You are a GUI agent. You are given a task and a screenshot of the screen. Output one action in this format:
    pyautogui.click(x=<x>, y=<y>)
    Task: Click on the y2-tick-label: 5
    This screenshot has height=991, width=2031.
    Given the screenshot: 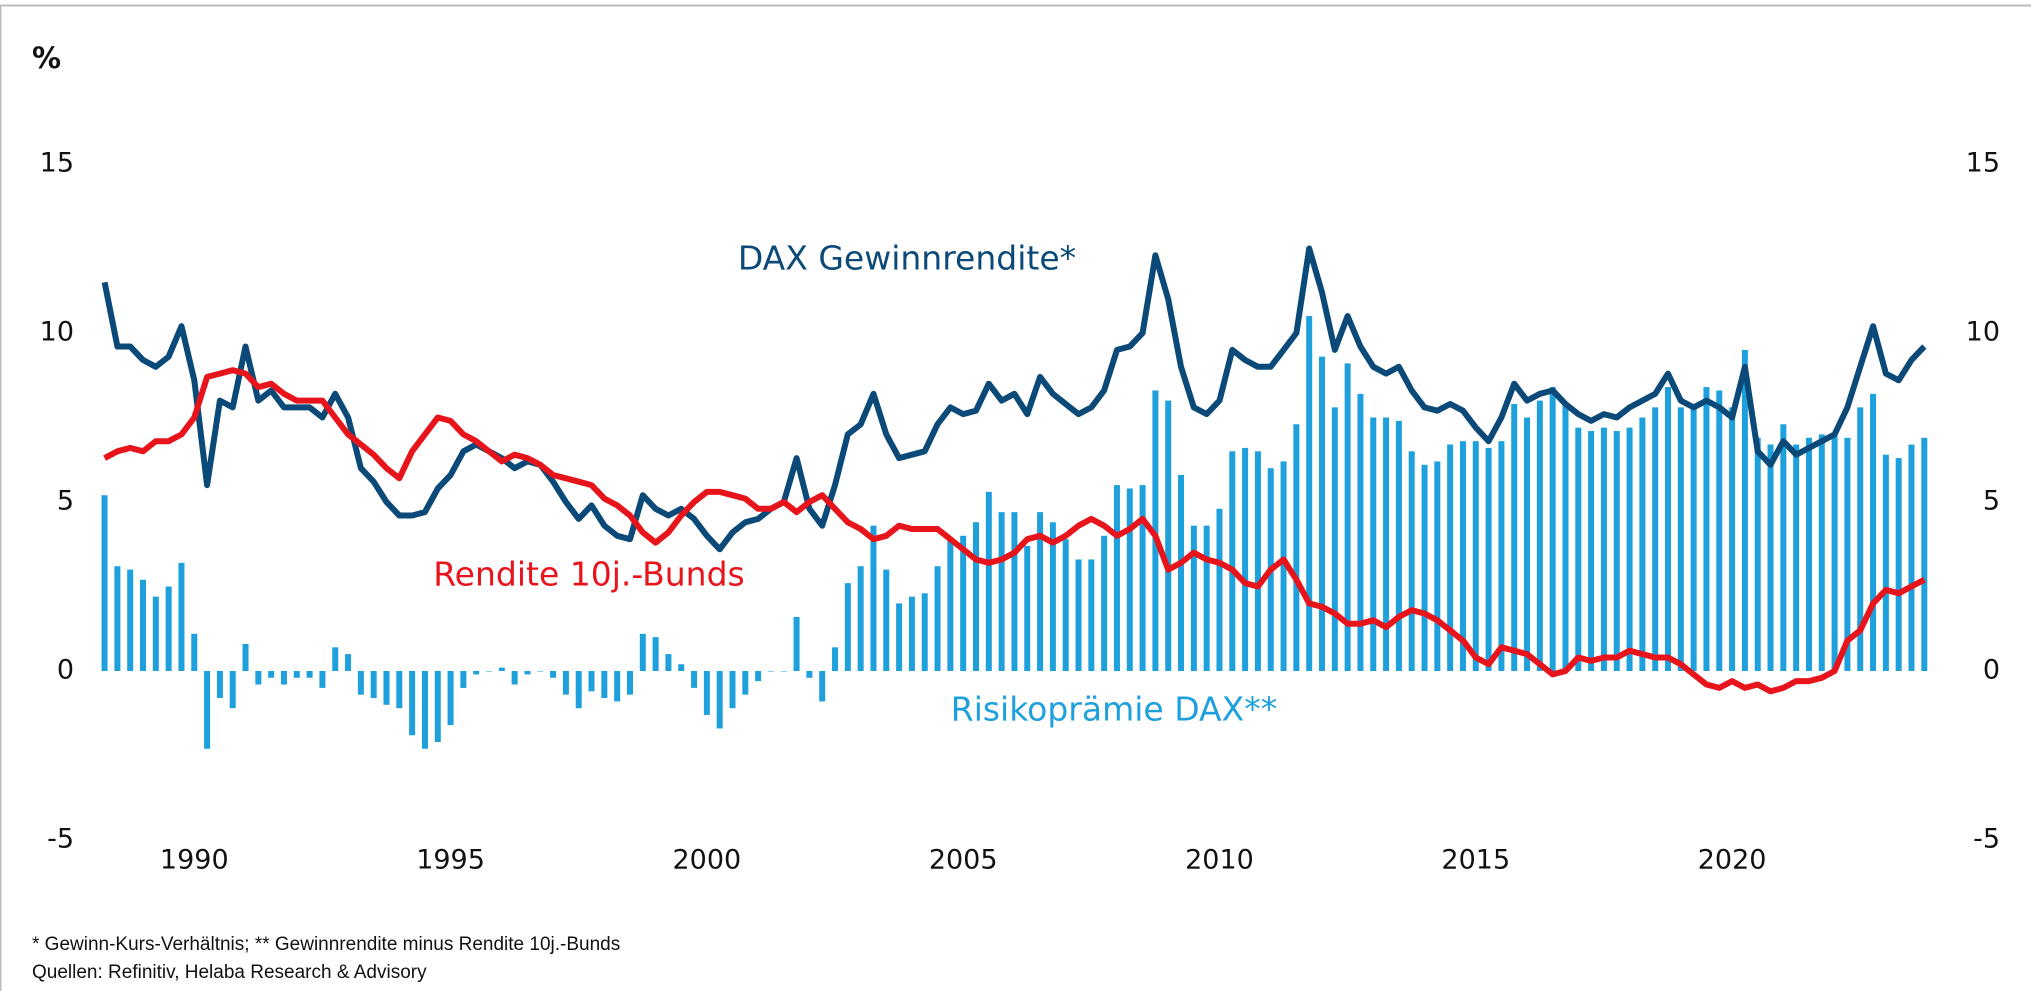 What is the action you would take?
    pyautogui.click(x=1991, y=501)
    